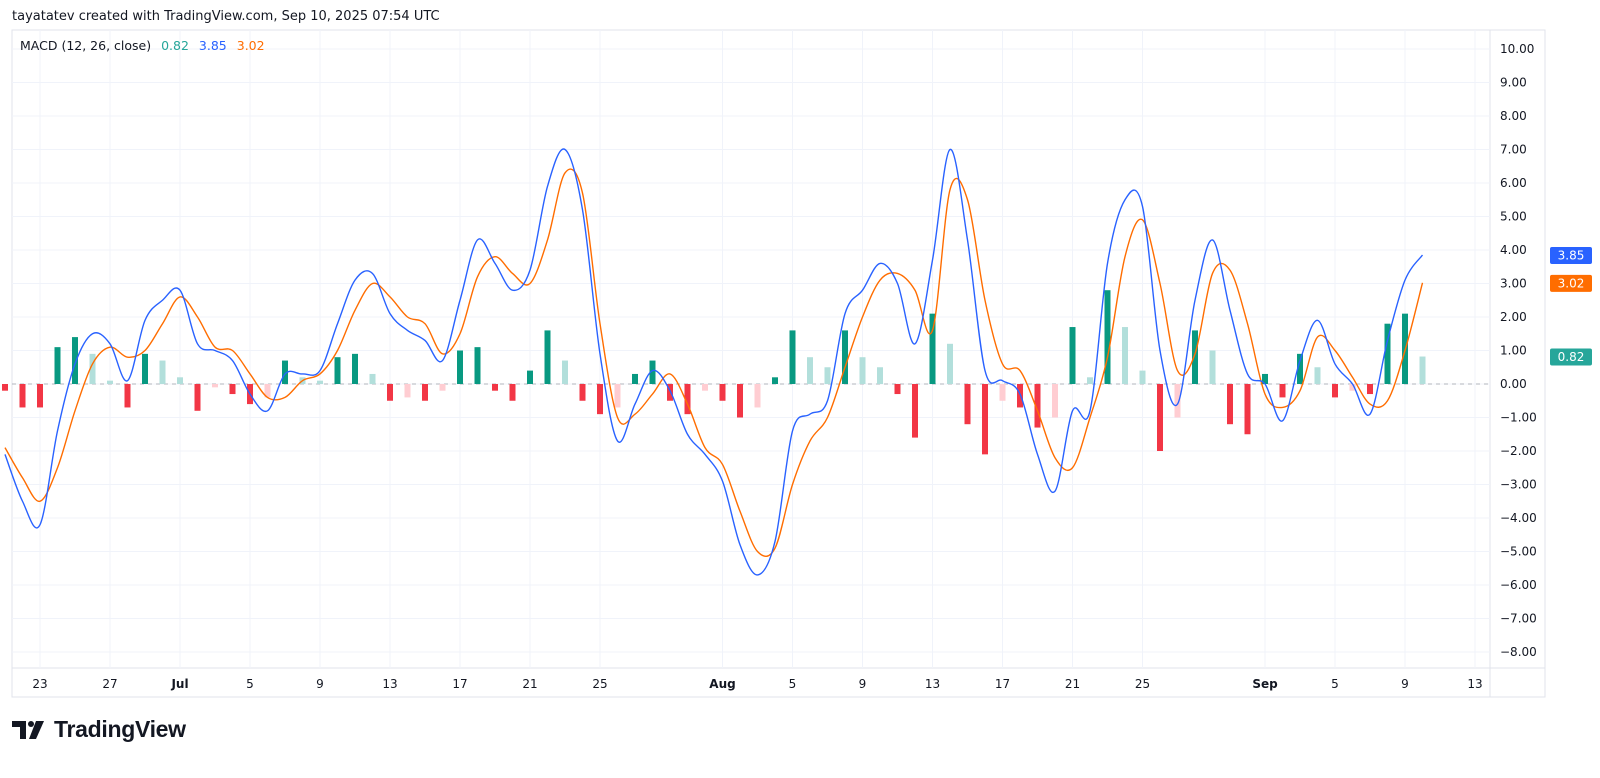  What do you see at coordinates (1513, 83) in the screenshot?
I see `y-tick-label: 9.00` at bounding box center [1513, 83].